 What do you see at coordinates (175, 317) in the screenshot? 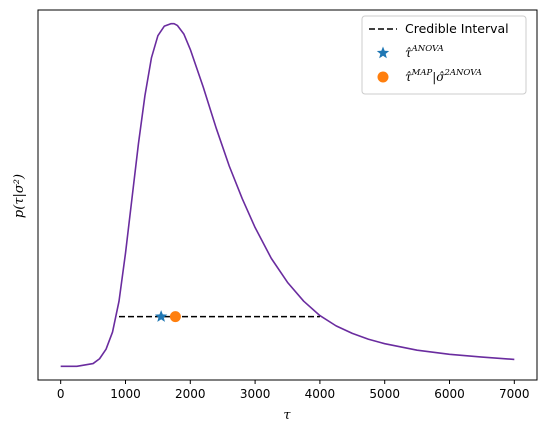
I see `map-circle-marker` at bounding box center [175, 317].